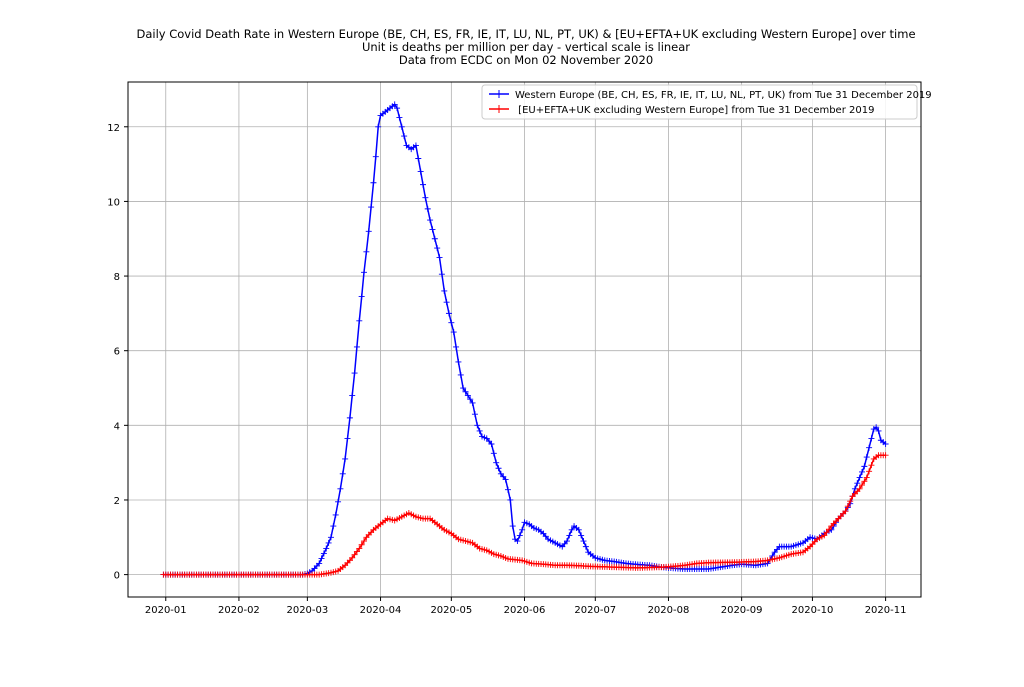  I want to click on x-tick-label: 2020-07, so click(595, 610).